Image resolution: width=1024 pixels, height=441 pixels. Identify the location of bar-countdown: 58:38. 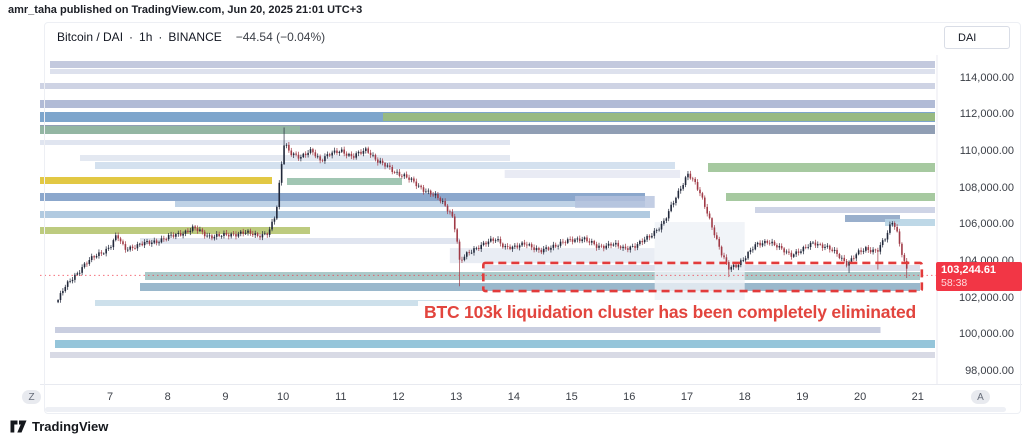
(954, 282).